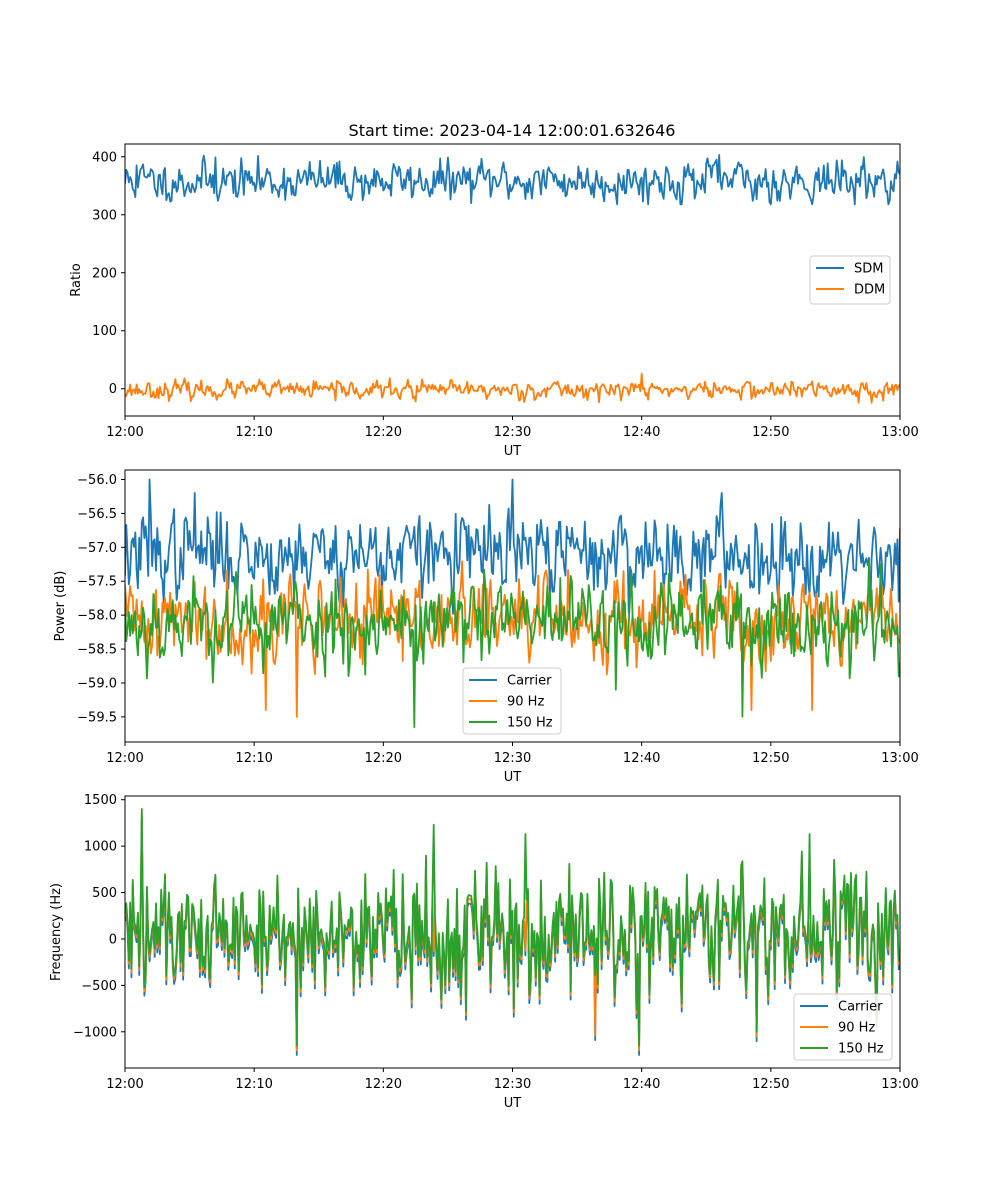 The width and height of the screenshot is (1000, 1200). What do you see at coordinates (56, 932) in the screenshot?
I see `y-axis-label: Frequency (Hz)` at bounding box center [56, 932].